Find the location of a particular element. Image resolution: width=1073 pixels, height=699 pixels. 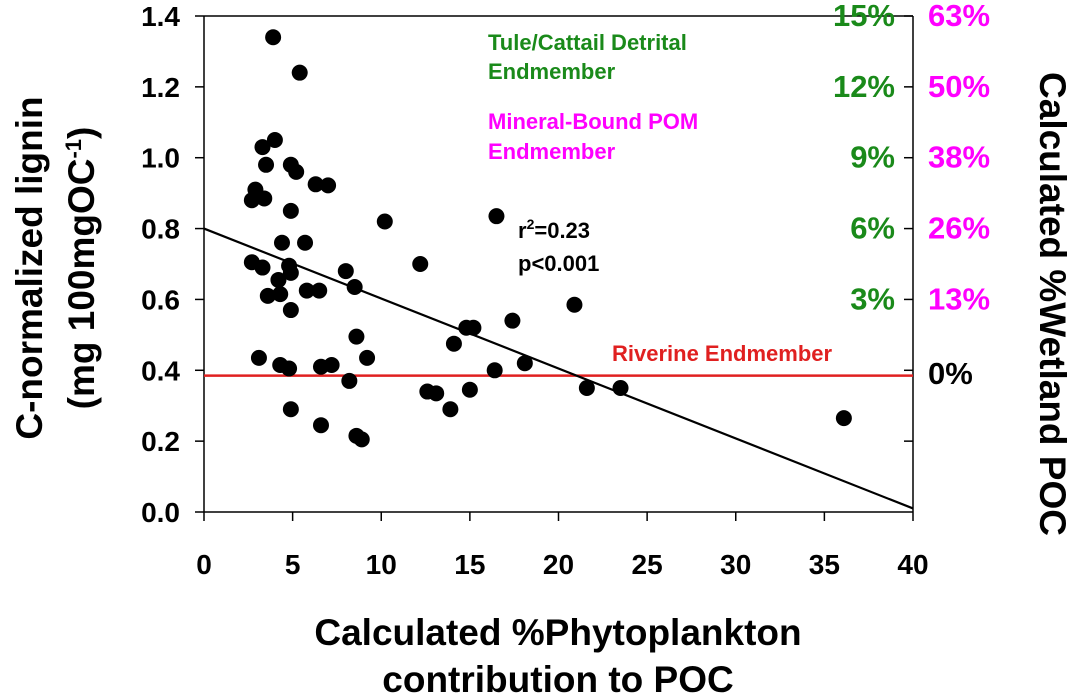

r-squared-prefix: r is located at coordinates (522, 230).